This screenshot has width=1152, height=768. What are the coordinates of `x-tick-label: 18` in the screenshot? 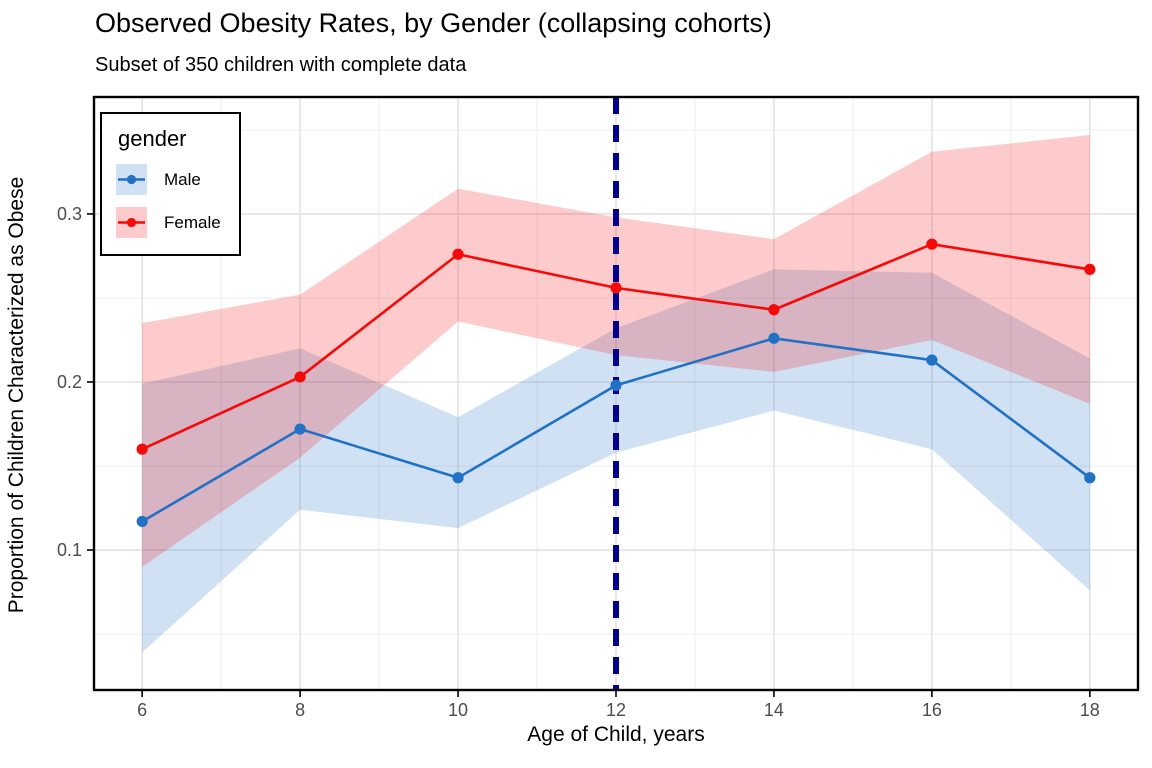 It's located at (1090, 710).